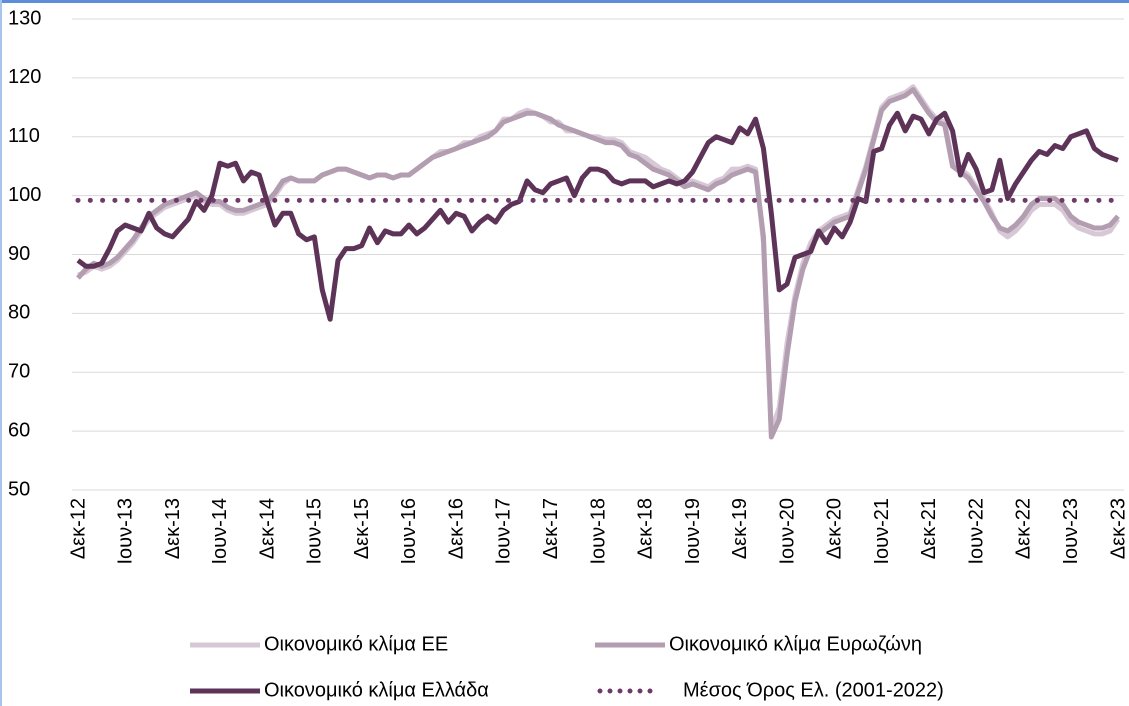 This screenshot has width=1129, height=706. I want to click on x-tick-label: Δεκ-22, so click(1024, 528).